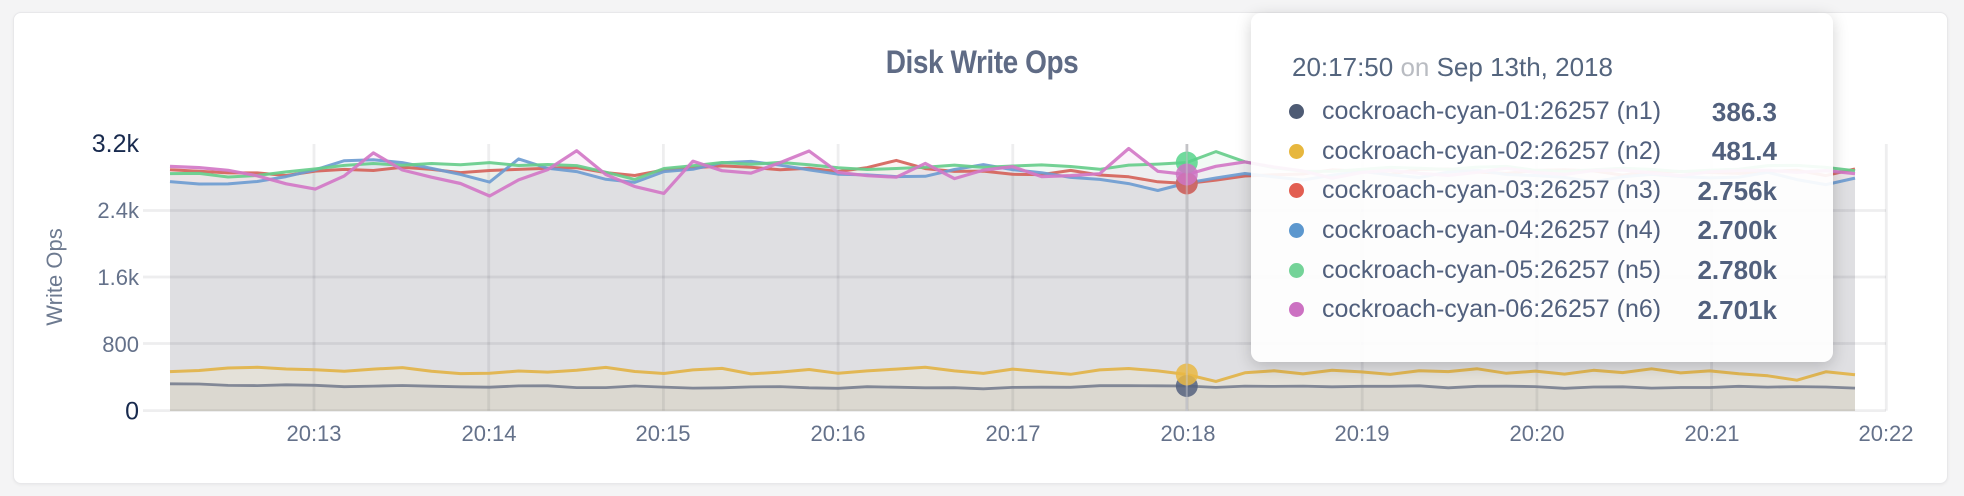 The image size is (1964, 496). Describe the element at coordinates (313, 433) in the screenshot. I see `svg-text: 20:13` at that location.